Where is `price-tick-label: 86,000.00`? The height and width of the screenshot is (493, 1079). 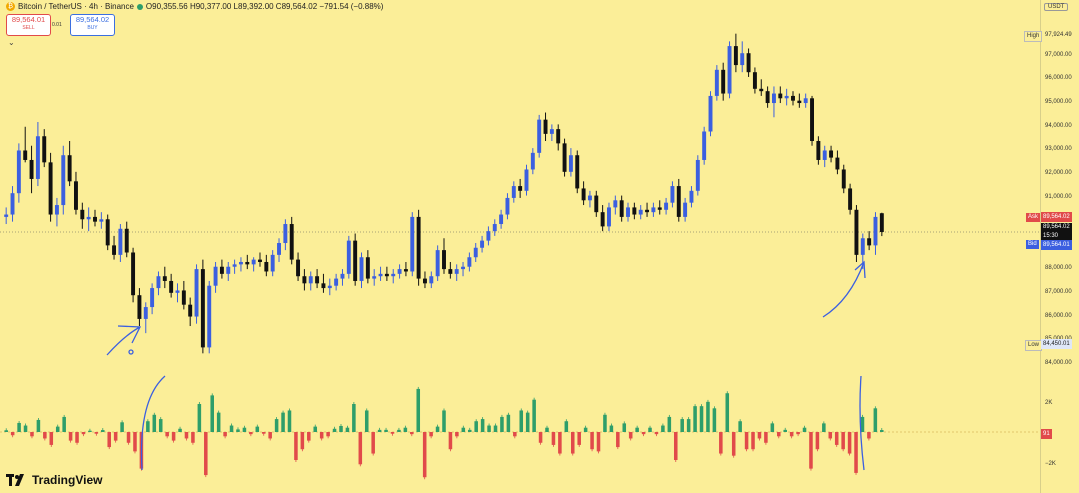 price-tick-label: 86,000.00 is located at coordinates (1058, 315).